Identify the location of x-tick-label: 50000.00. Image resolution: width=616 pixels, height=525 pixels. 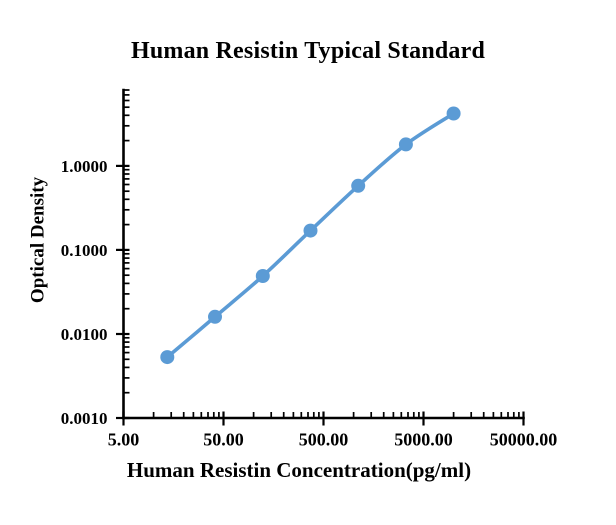
(524, 440).